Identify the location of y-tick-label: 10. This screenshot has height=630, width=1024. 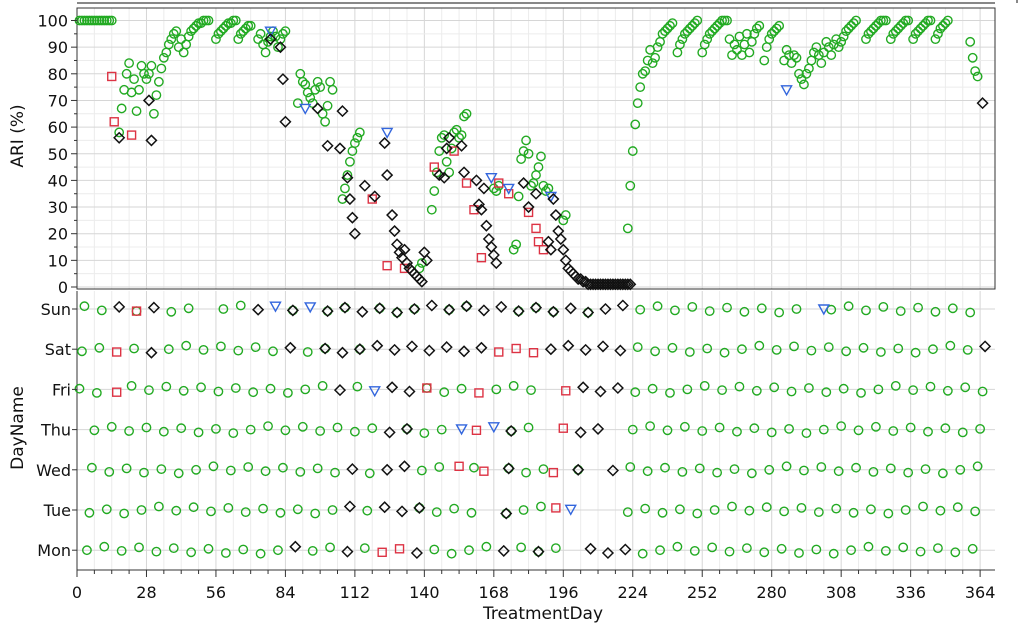
(58, 260).